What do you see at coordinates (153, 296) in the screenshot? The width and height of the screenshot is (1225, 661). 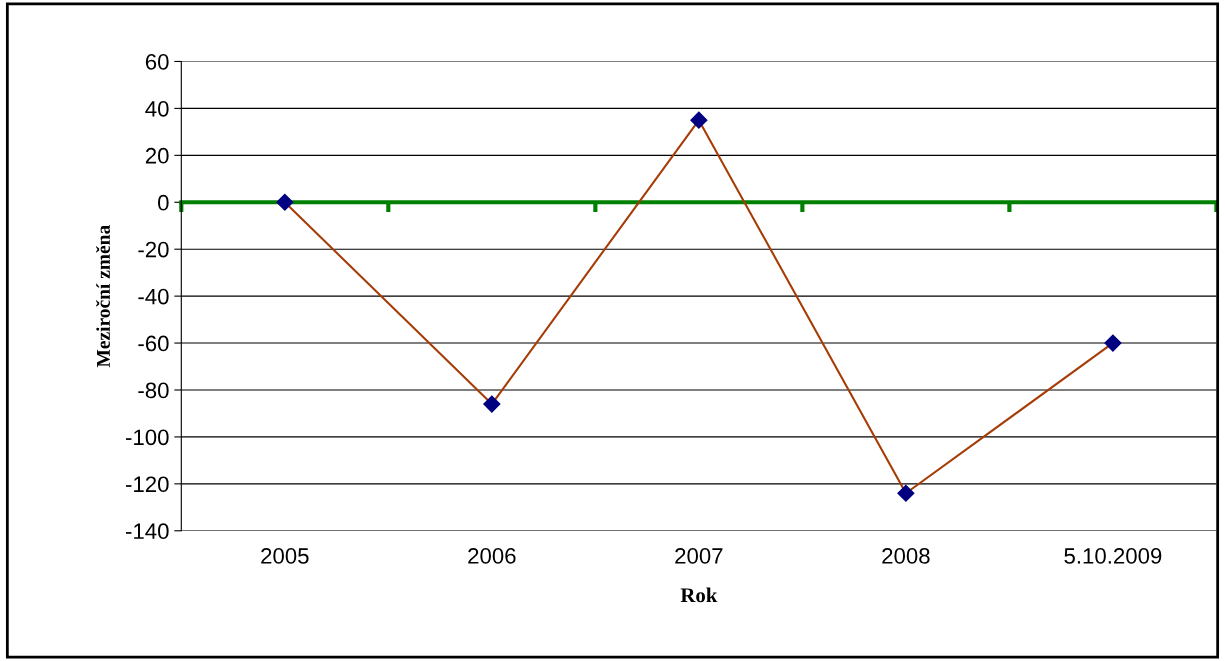 I see `y-tick-label: -40` at bounding box center [153, 296].